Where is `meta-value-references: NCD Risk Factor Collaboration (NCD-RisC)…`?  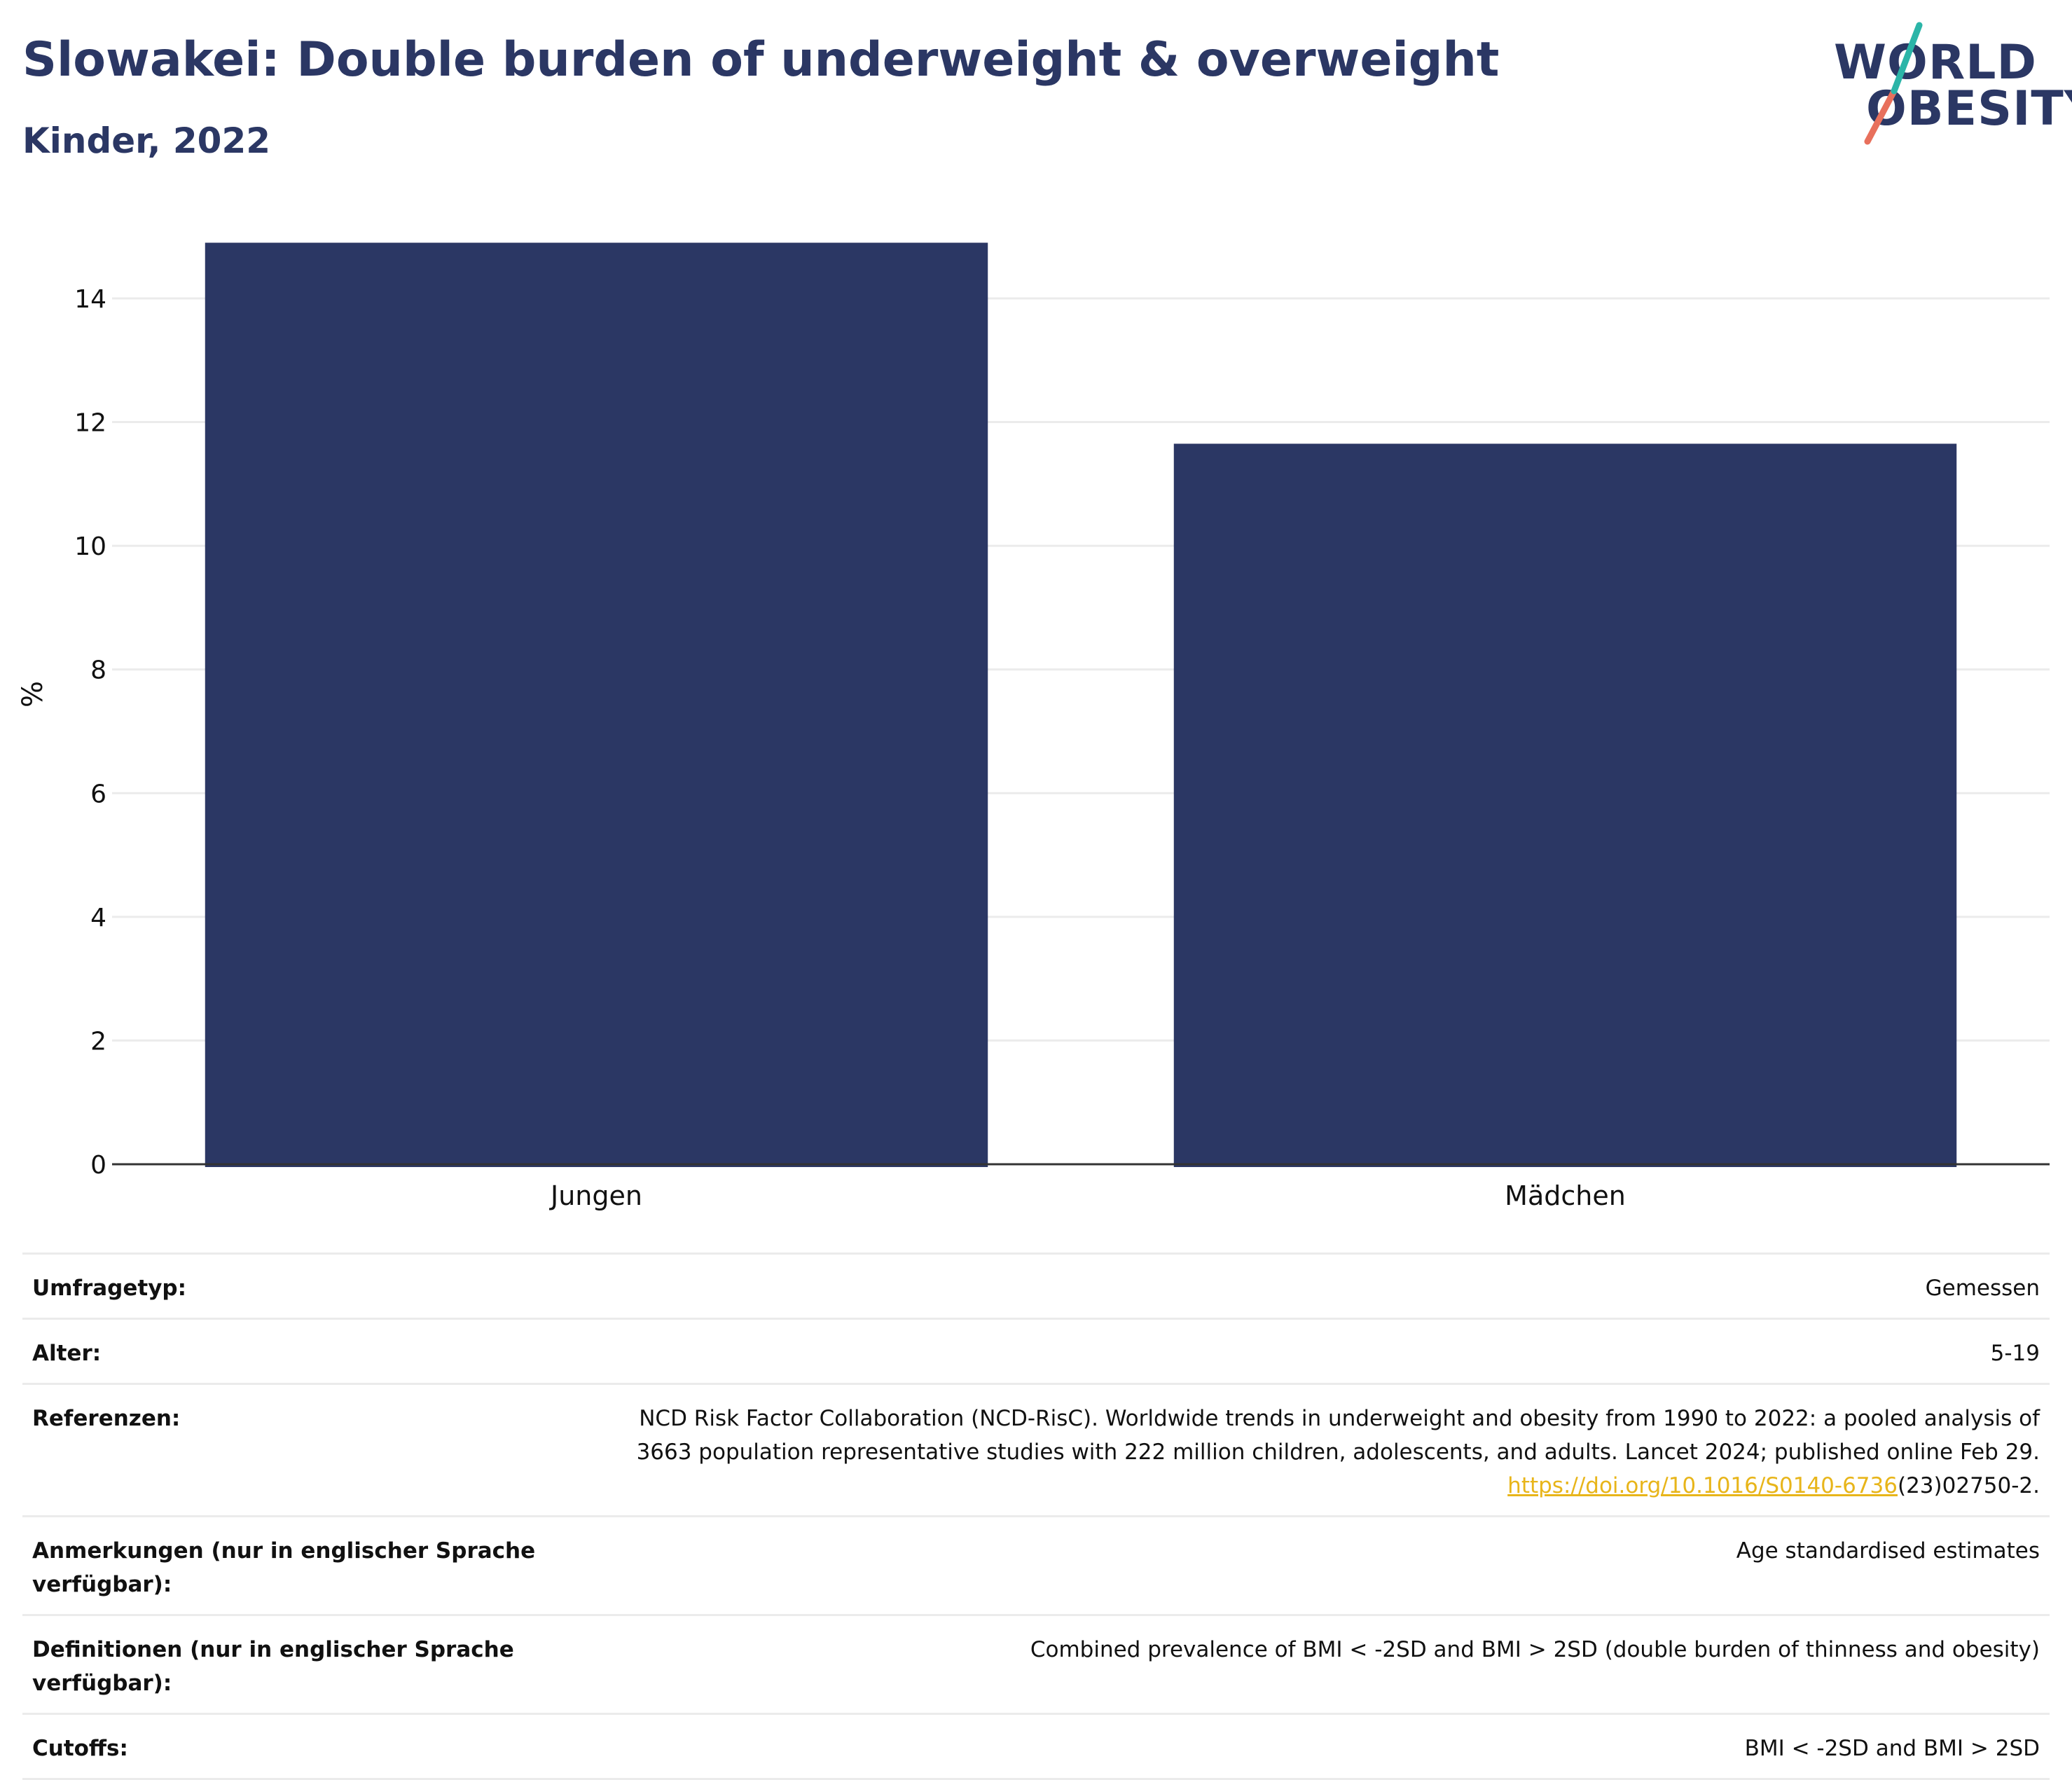 meta-value-references: NCD Risk Factor Collaboration (NCD-RisC)… is located at coordinates (1298, 1450).